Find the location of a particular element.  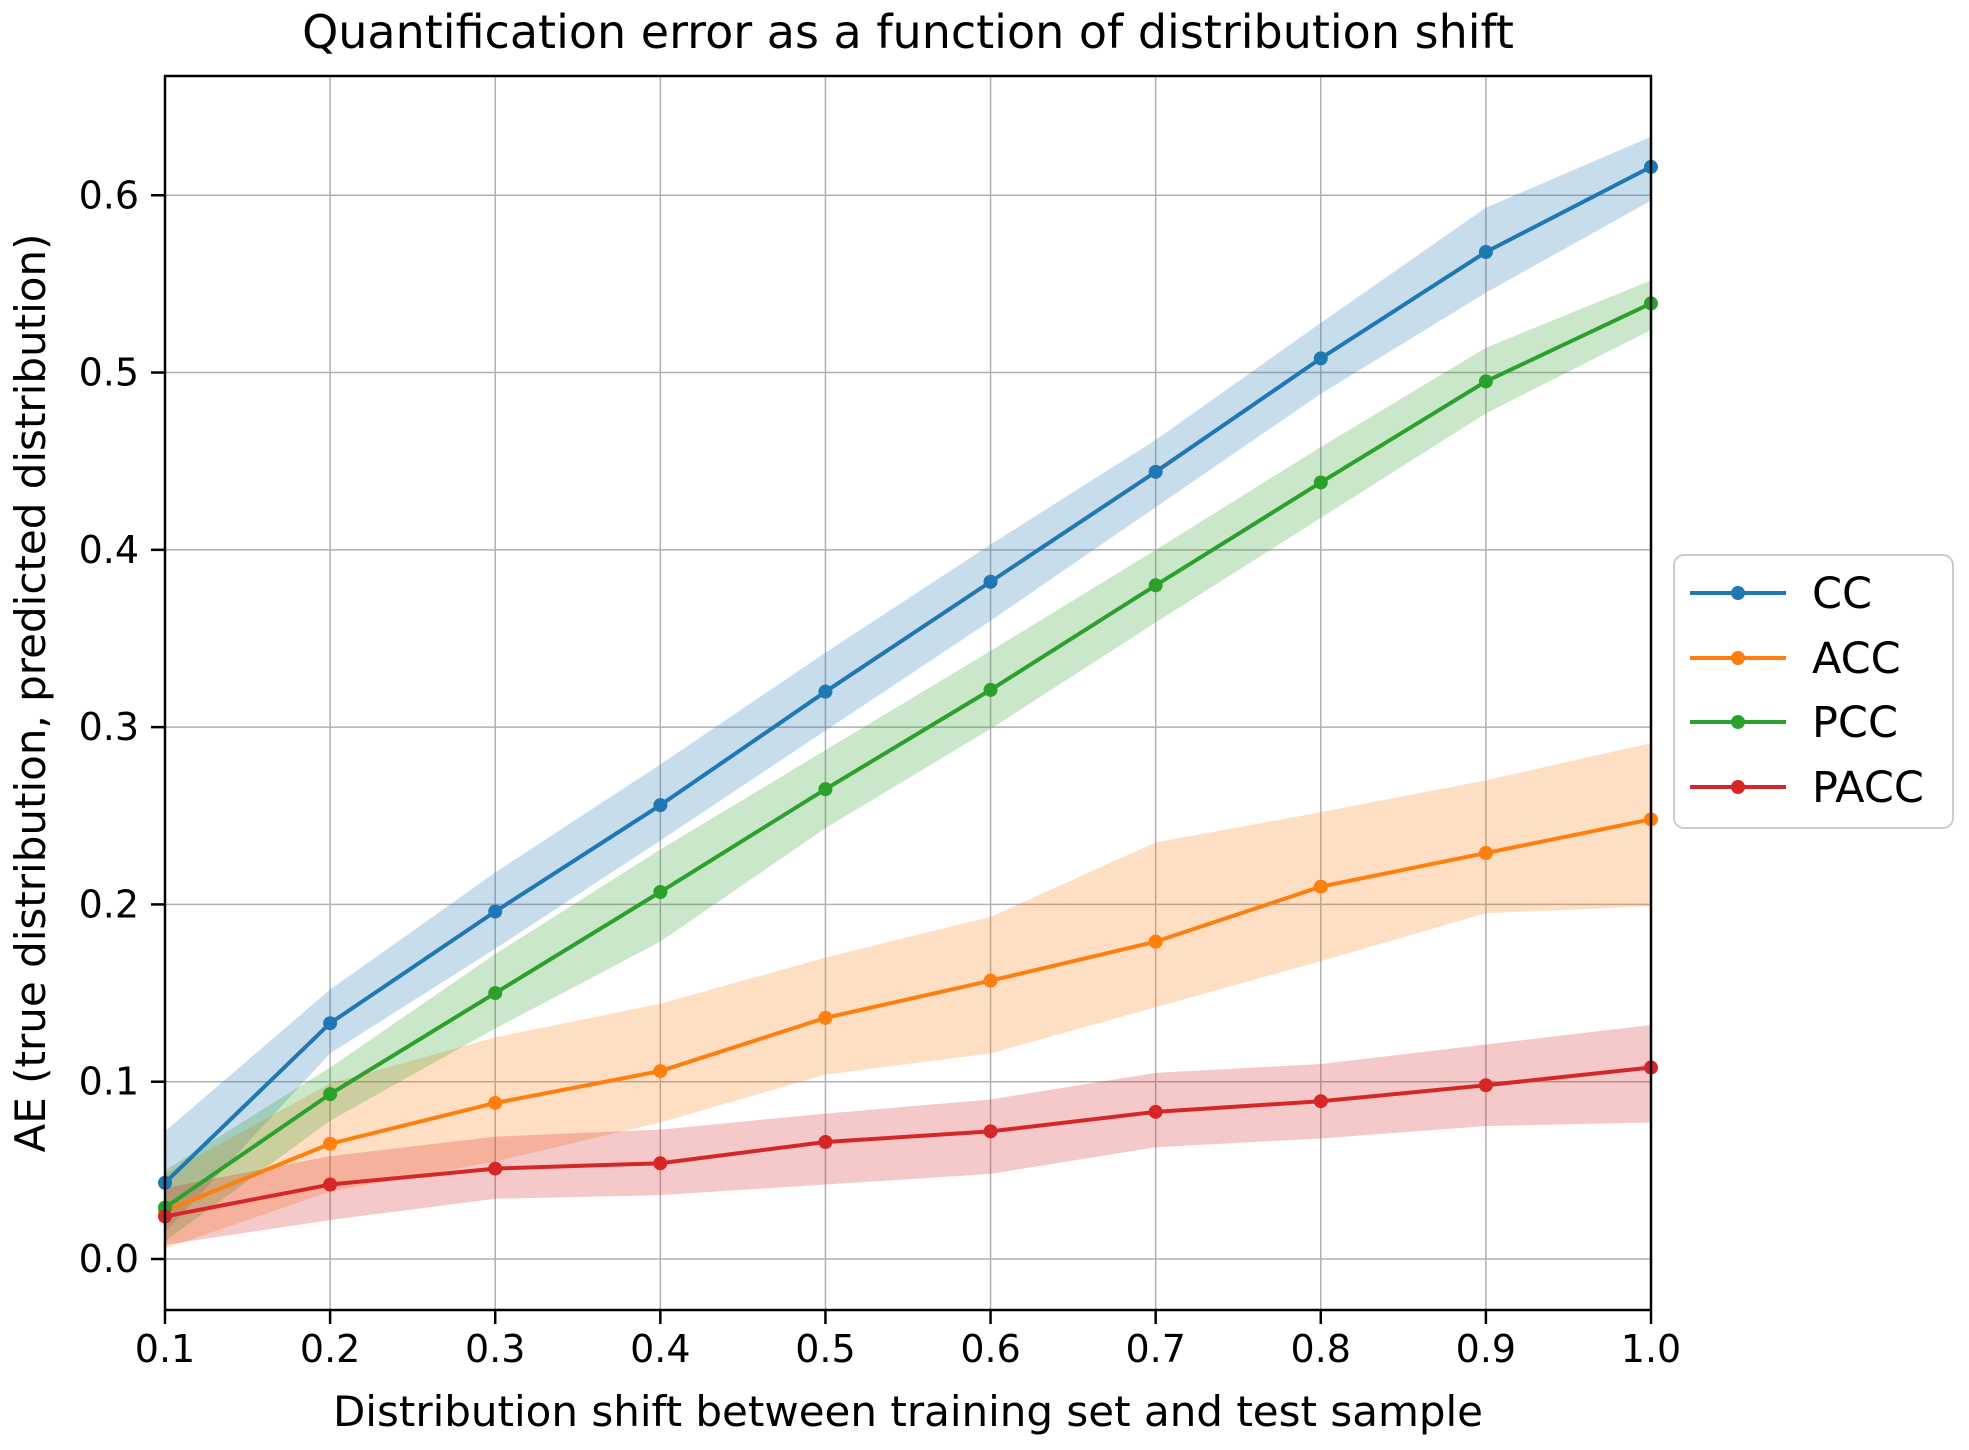

x-tick-label-0.9: 0.9 is located at coordinates (1486, 1349).